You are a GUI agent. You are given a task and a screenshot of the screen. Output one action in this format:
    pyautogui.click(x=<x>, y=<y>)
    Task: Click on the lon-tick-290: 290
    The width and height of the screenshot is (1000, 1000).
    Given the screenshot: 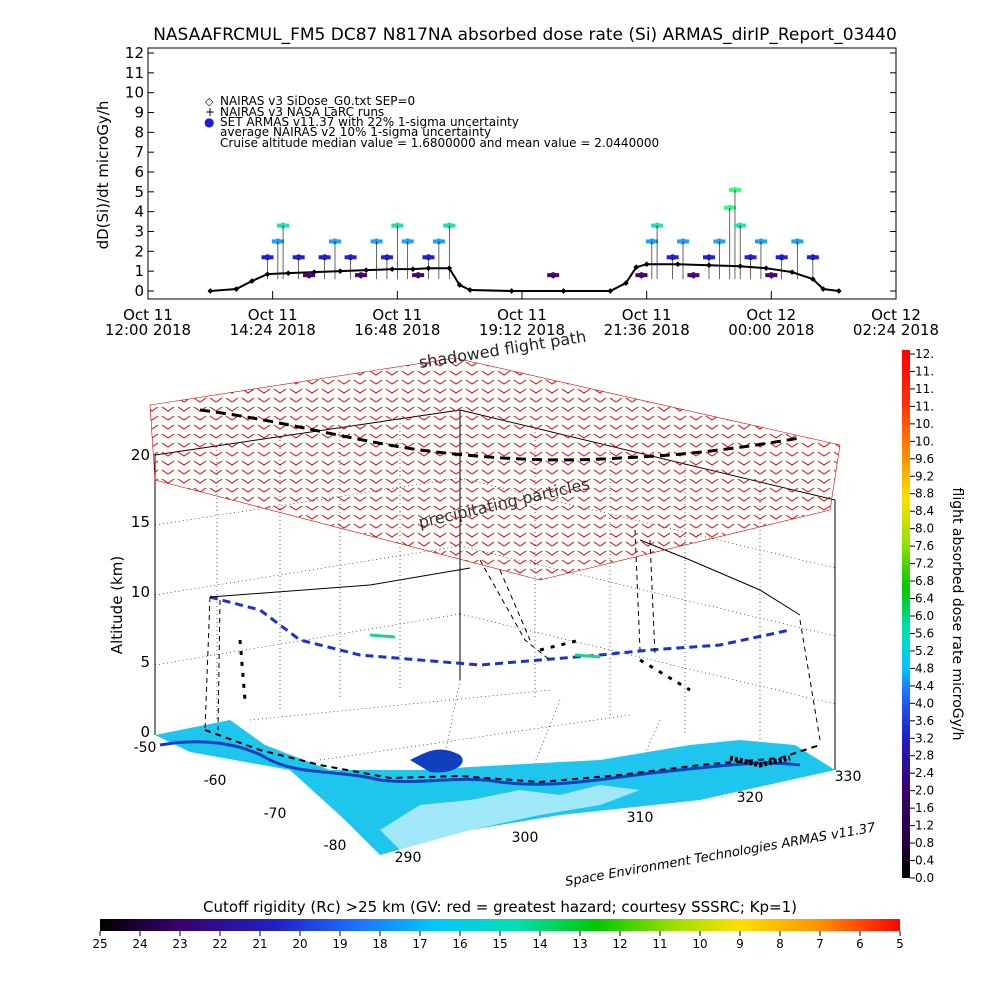 What is the action you would take?
    pyautogui.click(x=408, y=858)
    